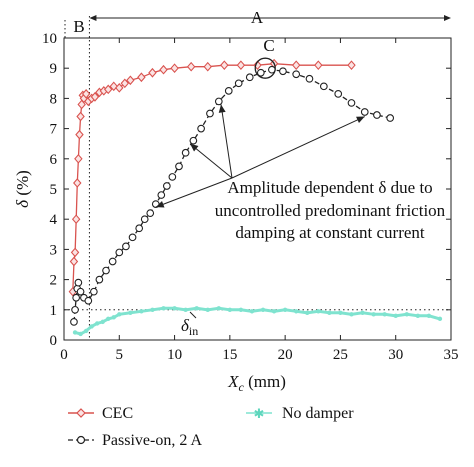  What do you see at coordinates (64, 355) in the screenshot?
I see `x-tick-label: 0` at bounding box center [64, 355].